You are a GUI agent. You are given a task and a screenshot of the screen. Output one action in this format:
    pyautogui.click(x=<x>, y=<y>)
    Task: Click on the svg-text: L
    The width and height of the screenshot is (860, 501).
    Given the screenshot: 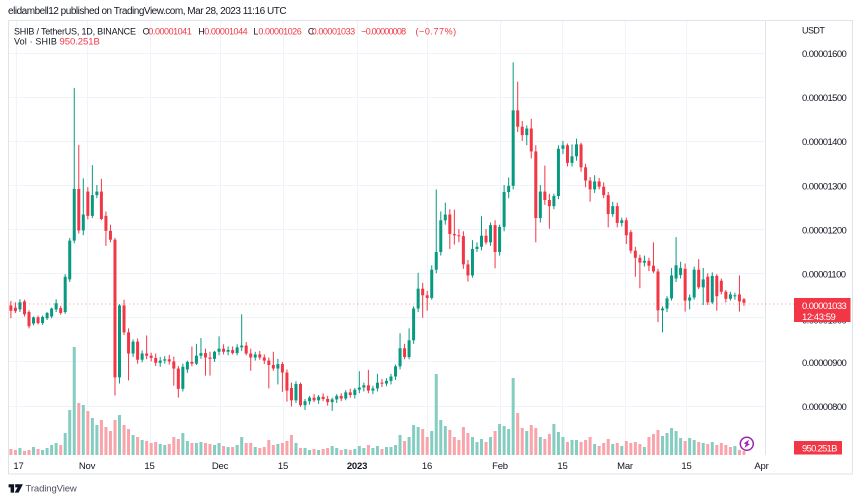 What is the action you would take?
    pyautogui.click(x=255, y=32)
    